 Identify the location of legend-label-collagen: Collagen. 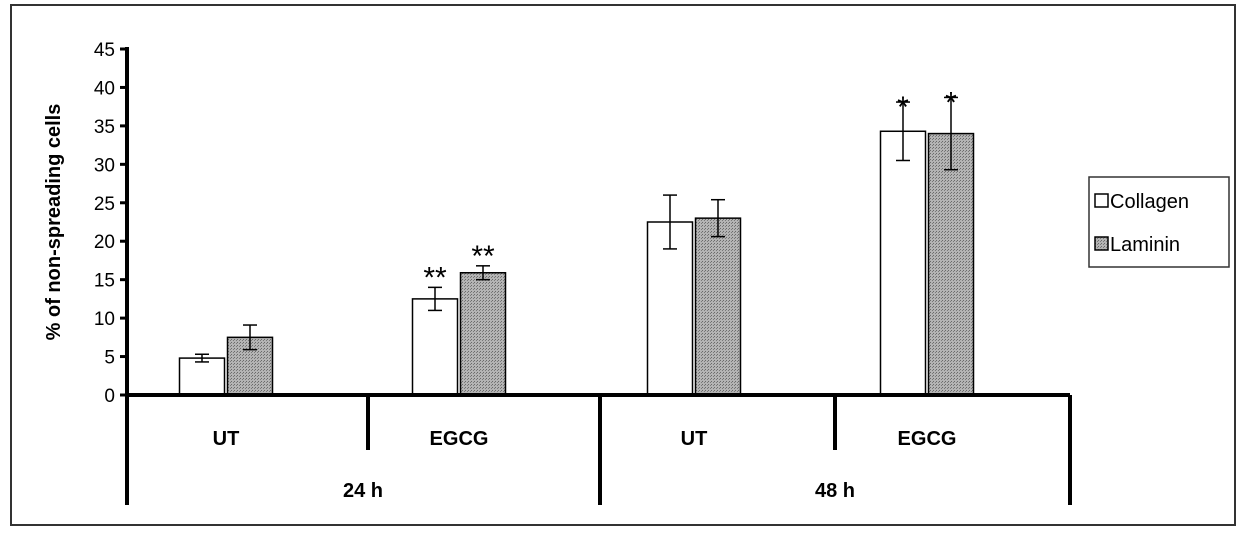
(1149, 202).